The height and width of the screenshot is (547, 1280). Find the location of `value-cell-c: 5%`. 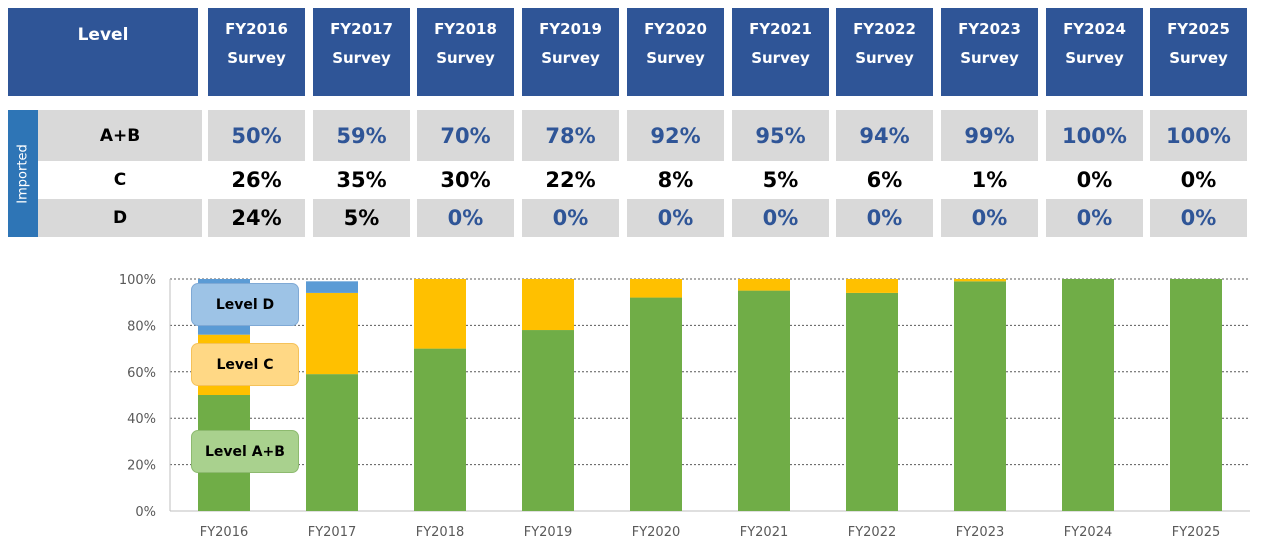

value-cell-c: 5% is located at coordinates (780, 180).